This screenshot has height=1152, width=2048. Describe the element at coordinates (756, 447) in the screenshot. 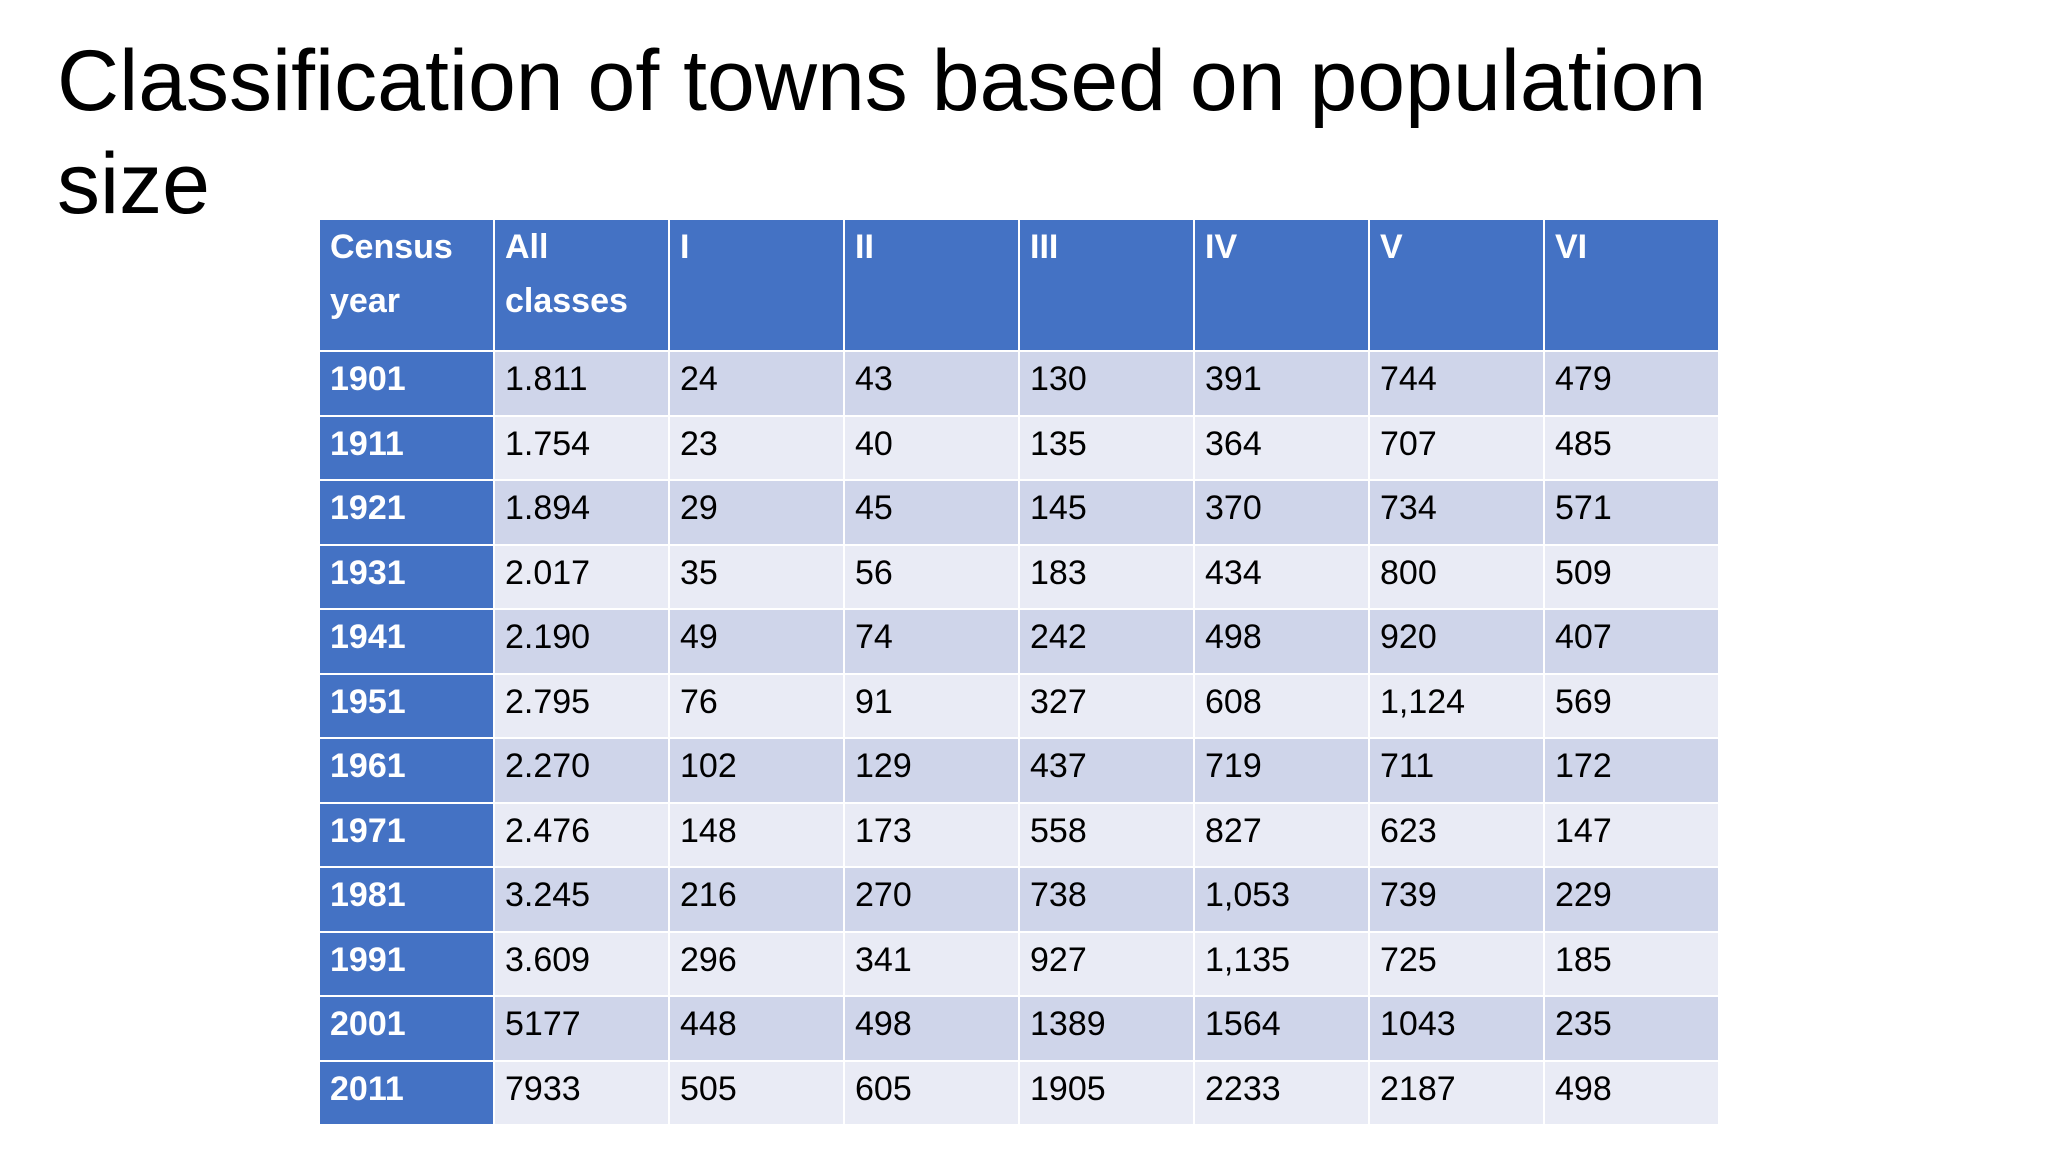

I see `cell-class-i: 23` at that location.